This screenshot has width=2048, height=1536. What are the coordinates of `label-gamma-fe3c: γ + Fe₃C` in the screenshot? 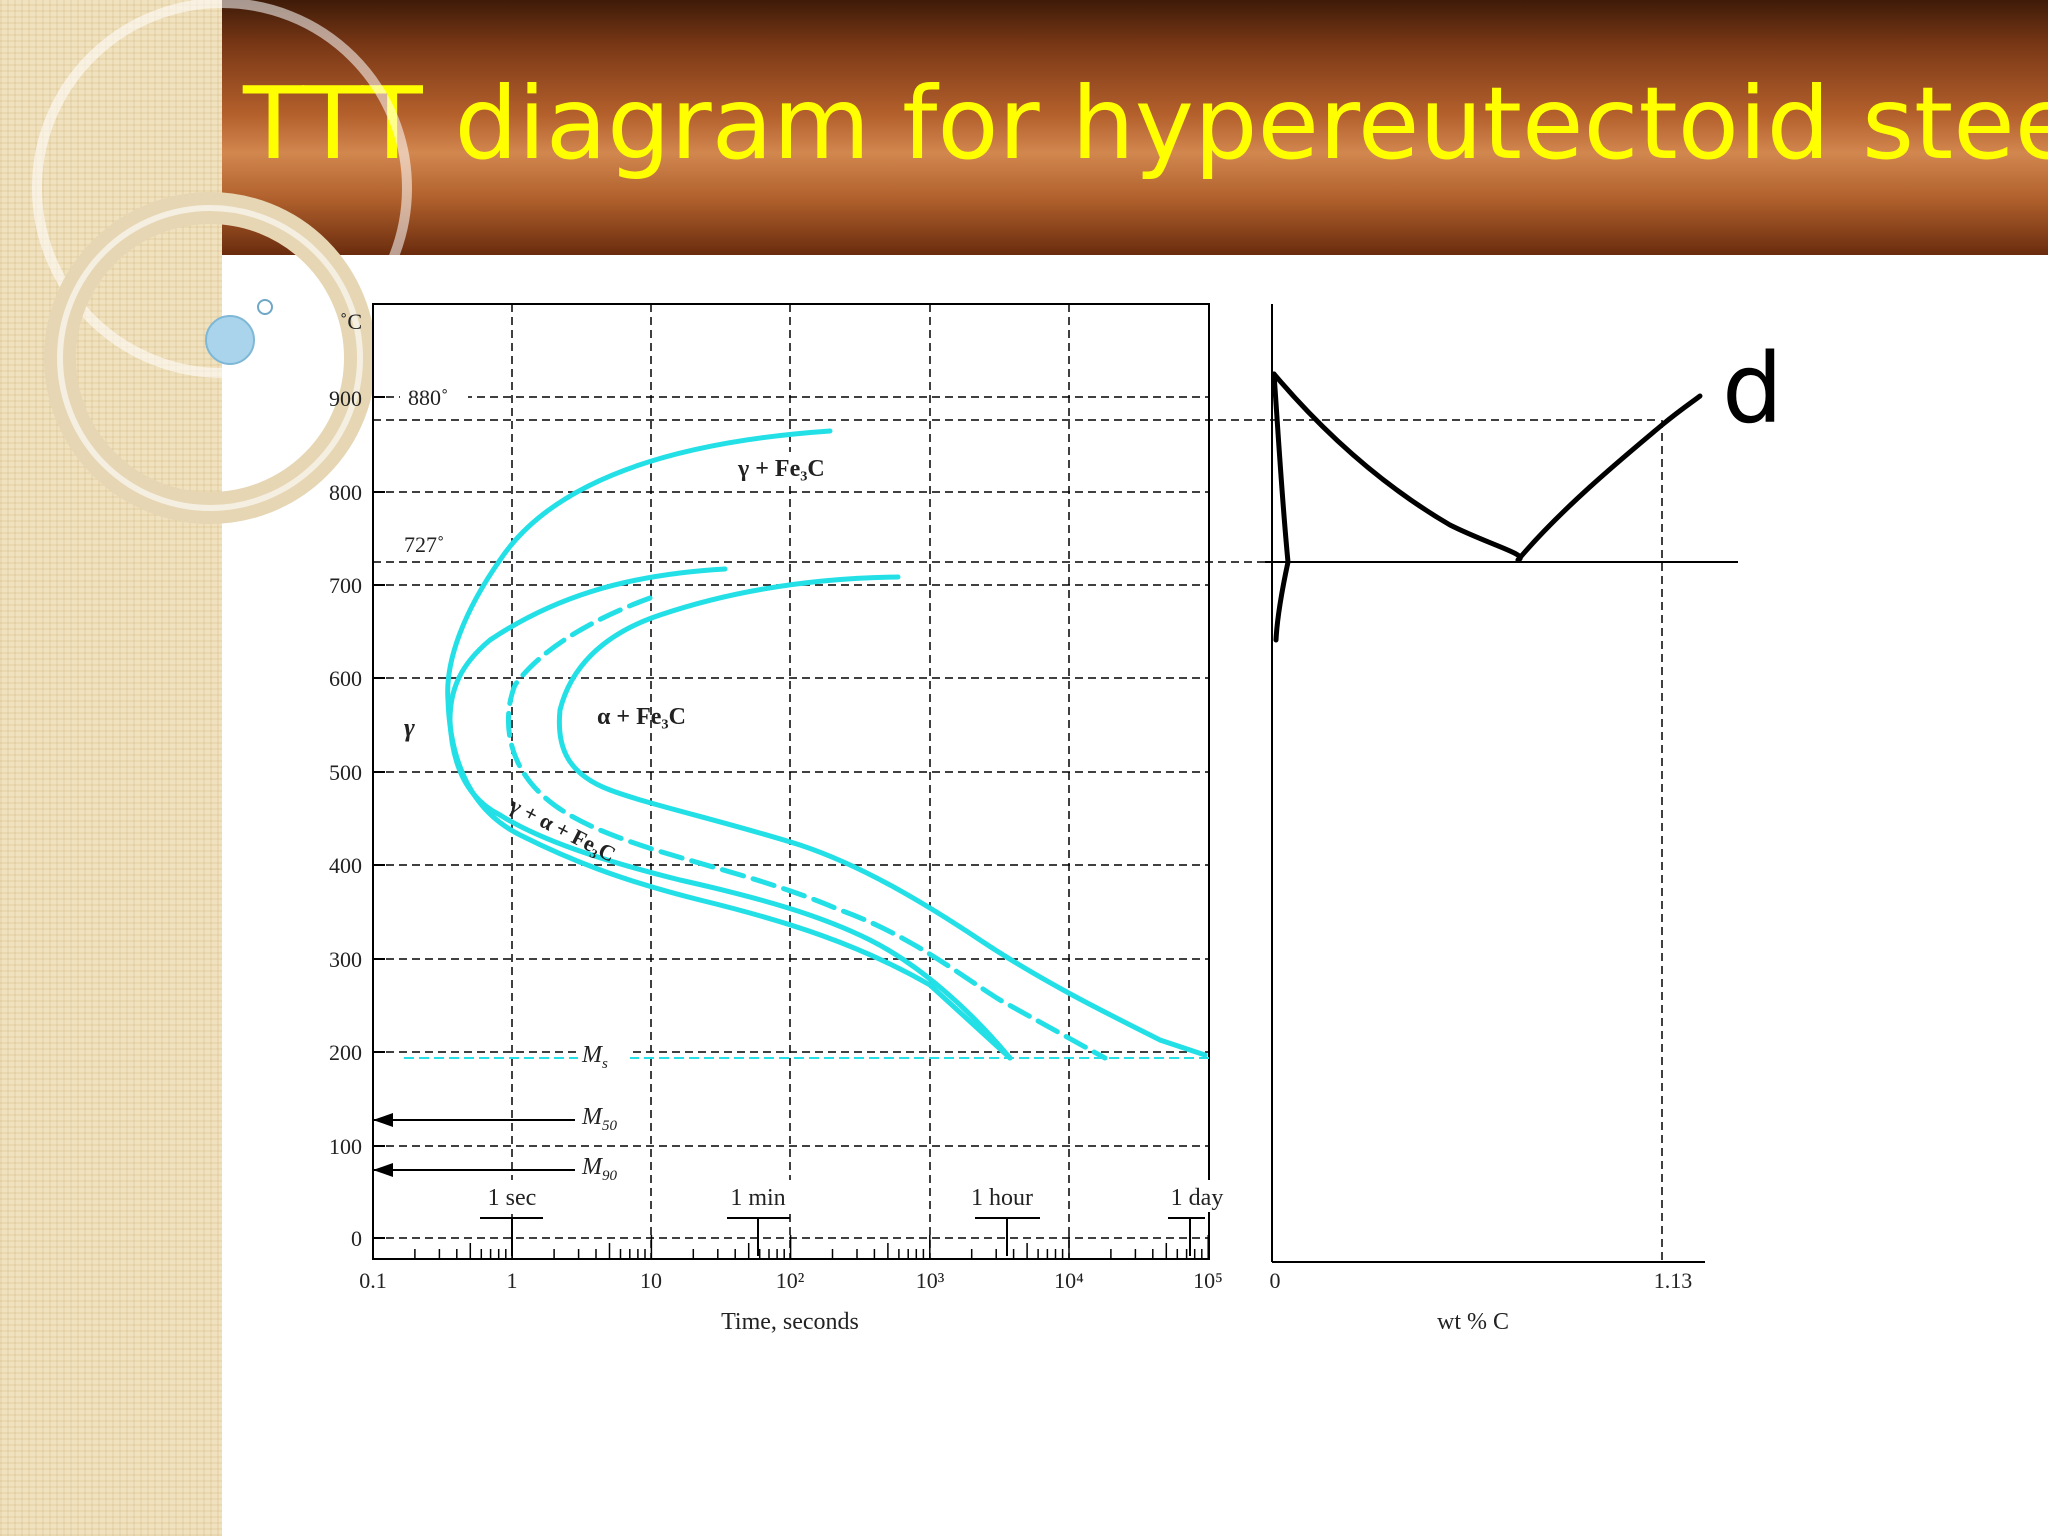 It's located at (781, 469).